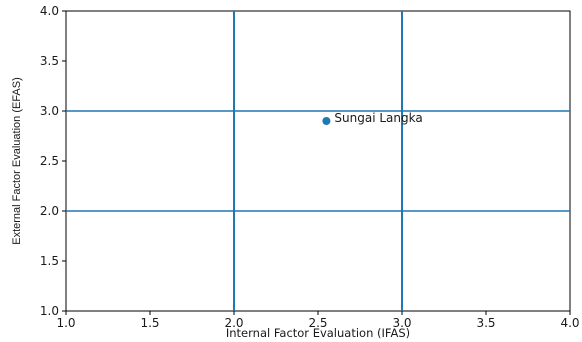  I want to click on y-axis-ticks: 1.0 1.5 2.0 2.5 3.0 3.5 4.0, so click(53, 161).